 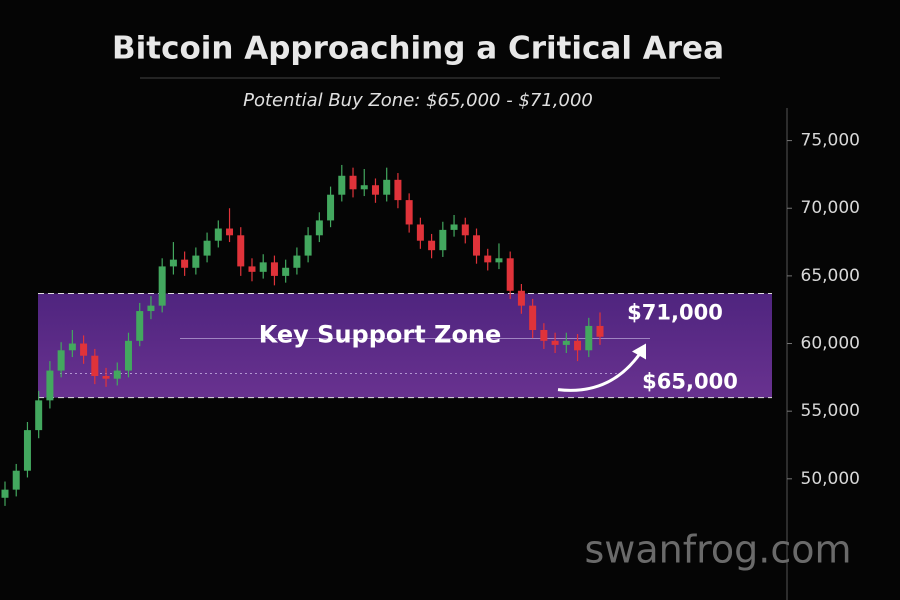 What do you see at coordinates (380, 334) in the screenshot?
I see `zone-label: Key Support Zone` at bounding box center [380, 334].